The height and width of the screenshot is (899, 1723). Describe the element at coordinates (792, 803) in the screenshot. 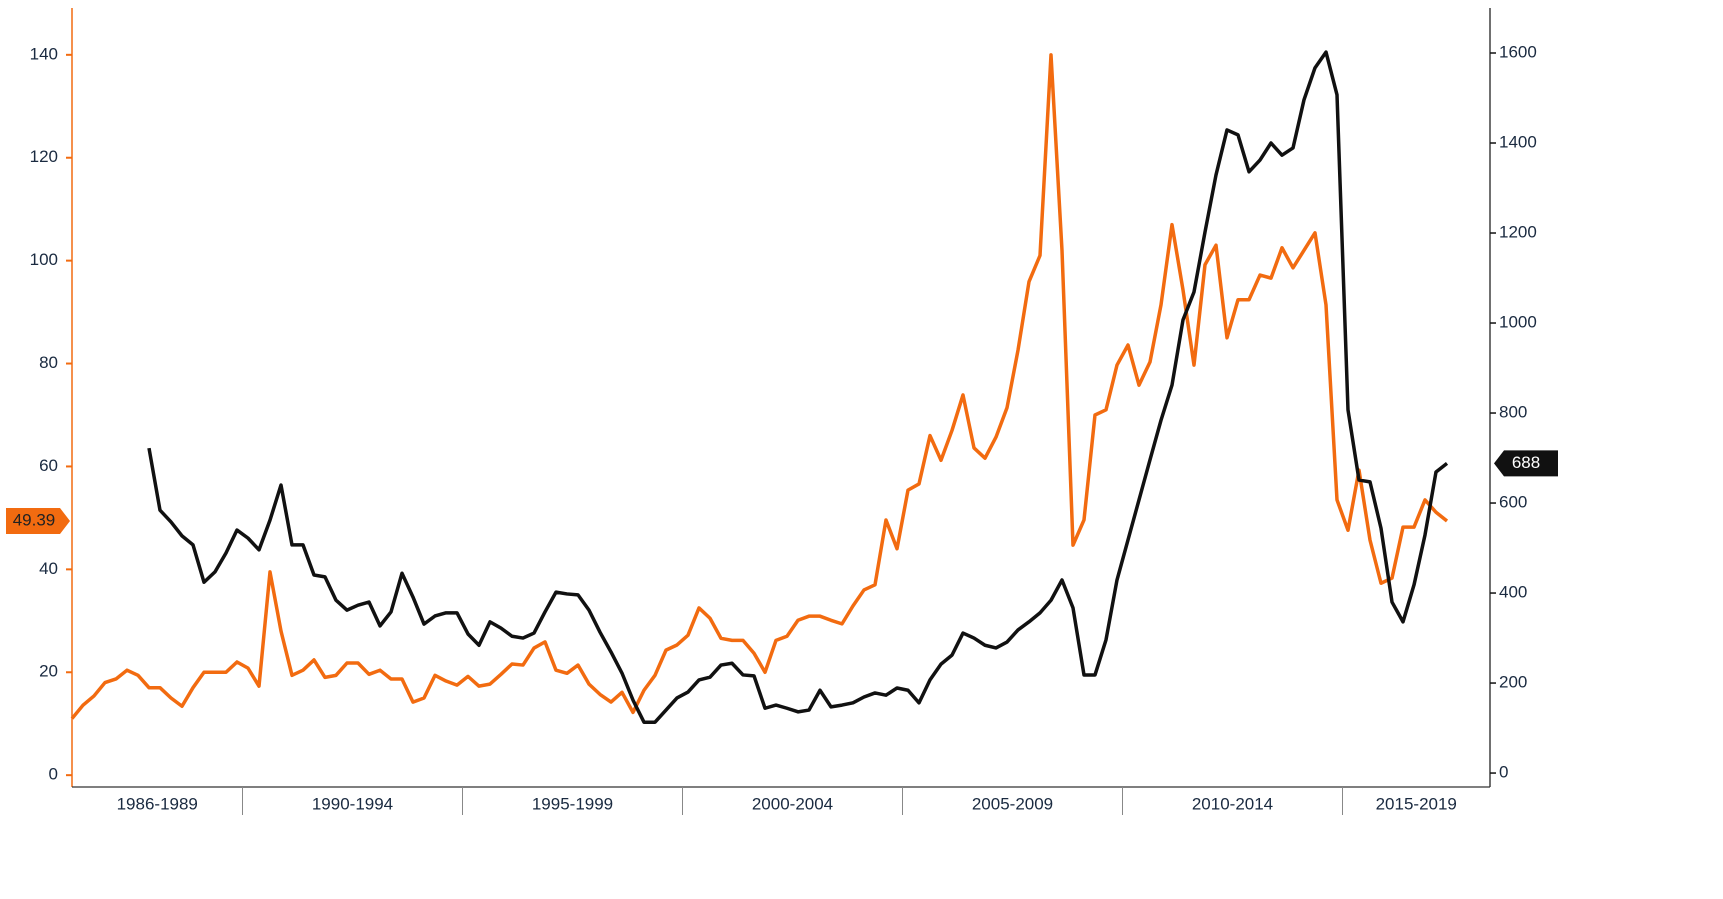

I see `x-tick-label: 2000-2004` at that location.